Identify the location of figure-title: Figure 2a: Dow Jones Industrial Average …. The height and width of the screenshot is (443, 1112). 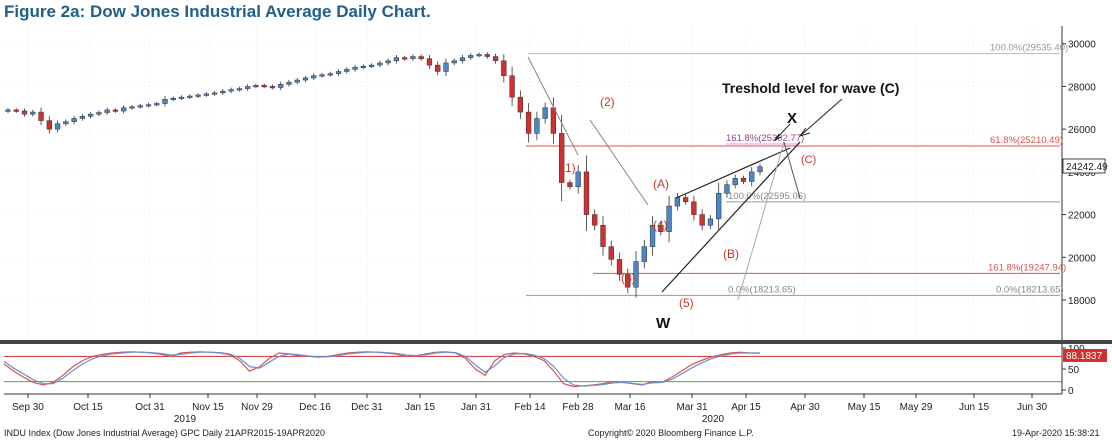
(217, 11).